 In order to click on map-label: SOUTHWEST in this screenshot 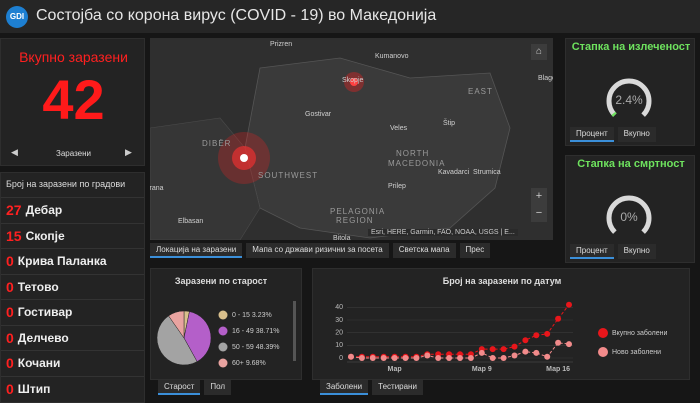, I will do `click(288, 175)`.